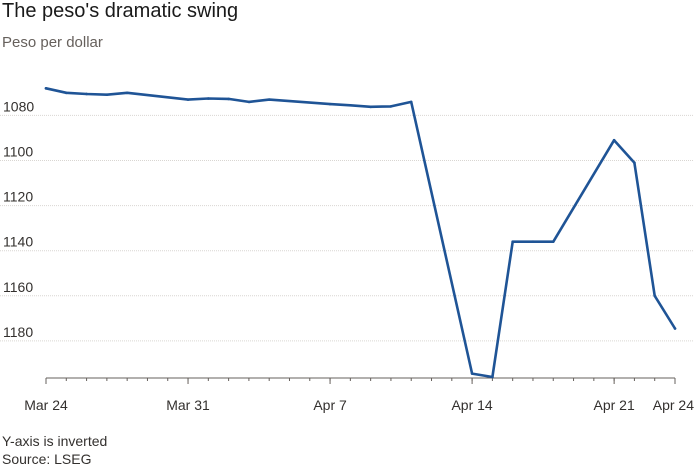 Image resolution: width=700 pixels, height=470 pixels. I want to click on y-tick-label: 1180, so click(18, 332).